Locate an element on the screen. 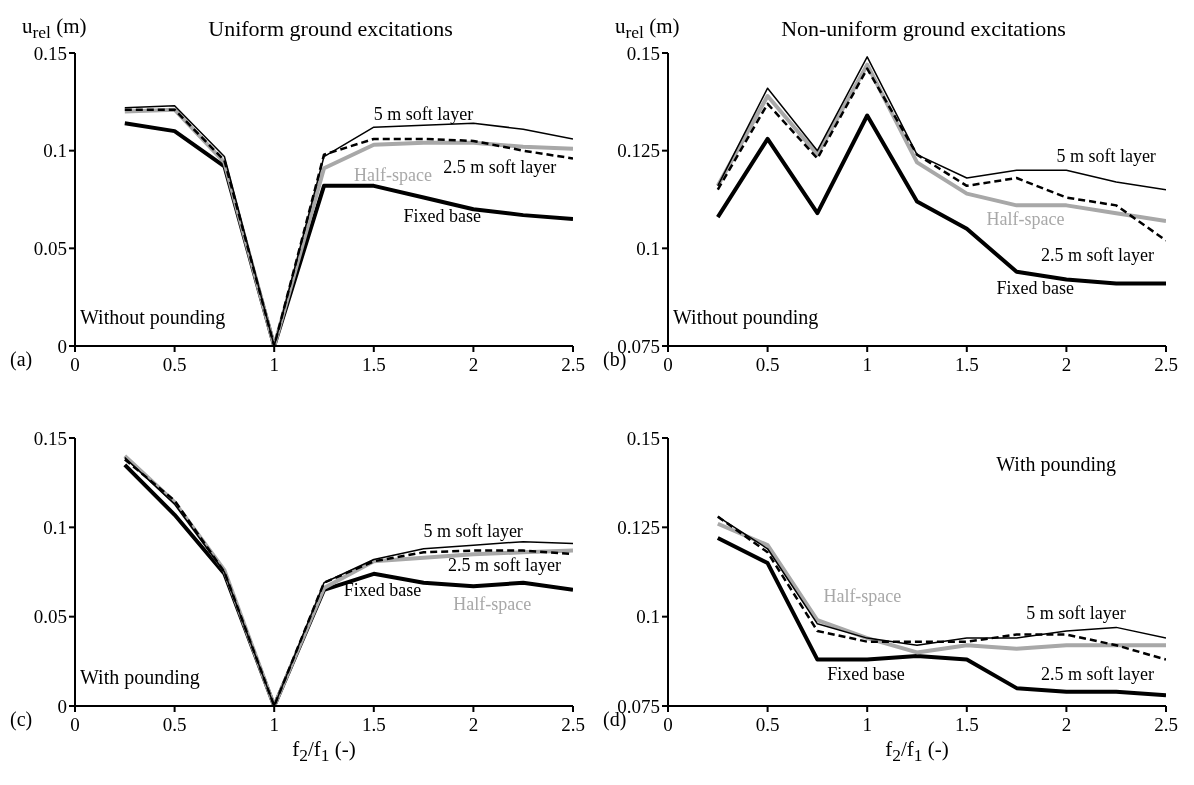  chart-title: Non-uniform ground excitations is located at coordinates (923, 28).